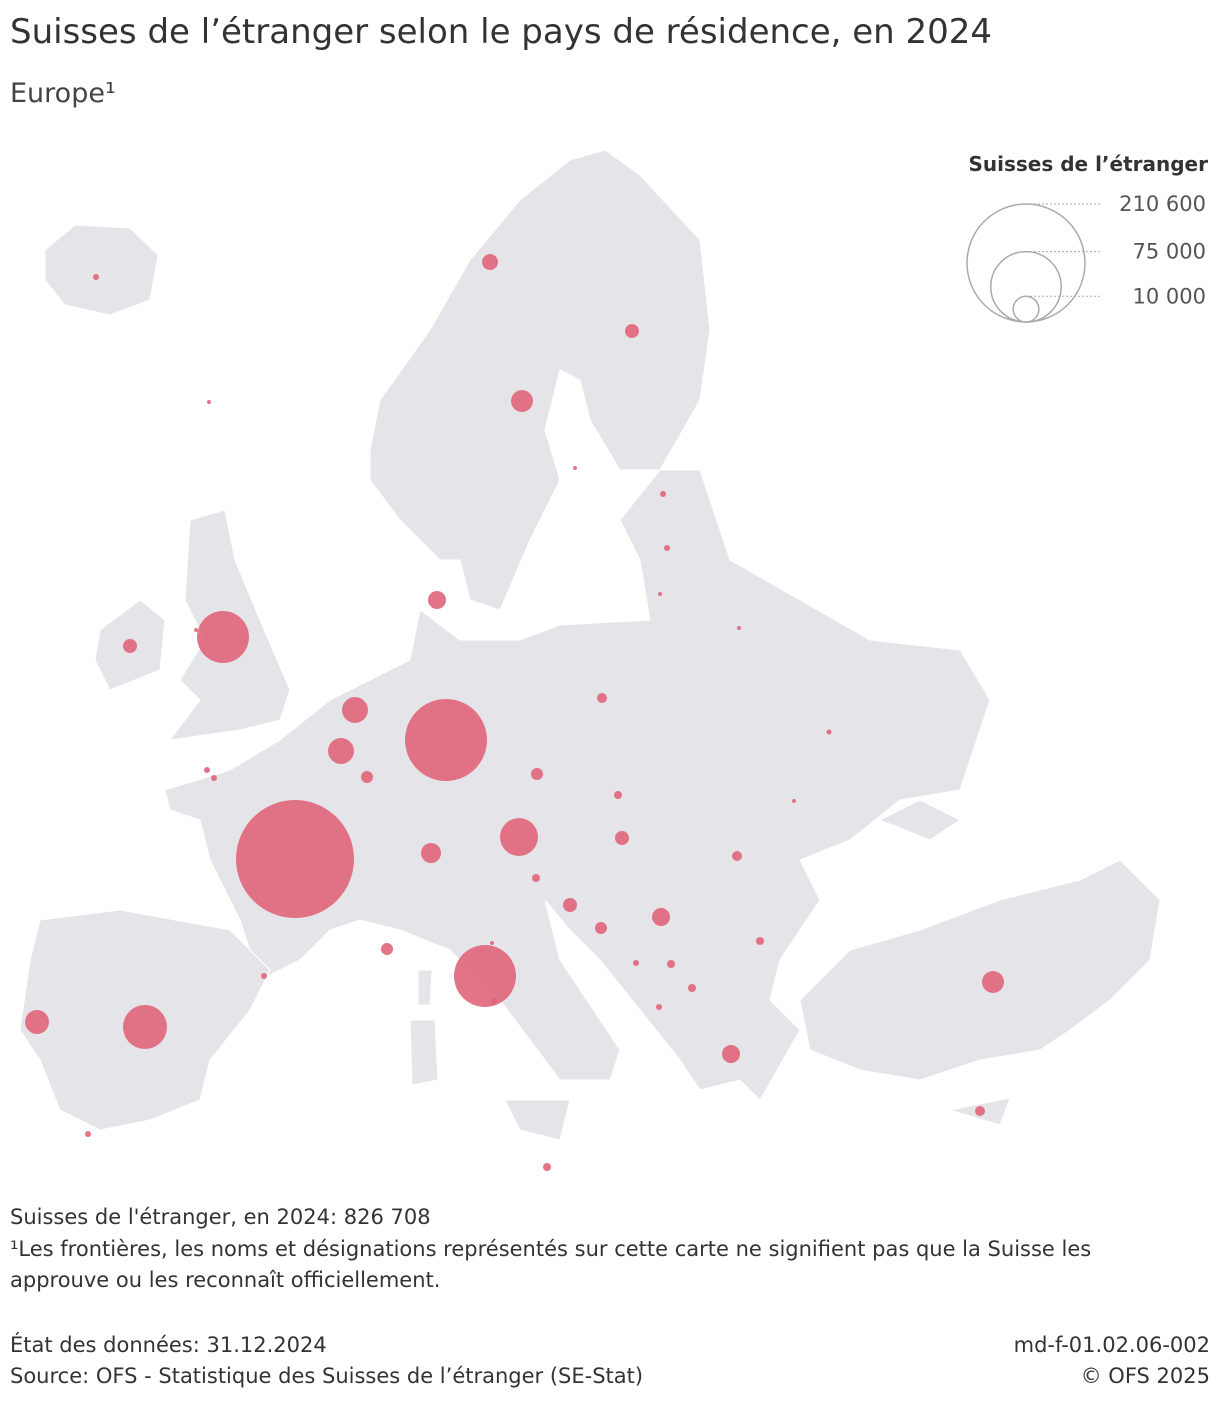 This screenshot has height=1404, width=1220. What do you see at coordinates (1111, 1345) in the screenshot?
I see `code: md-f-01.02.06-002` at bounding box center [1111, 1345].